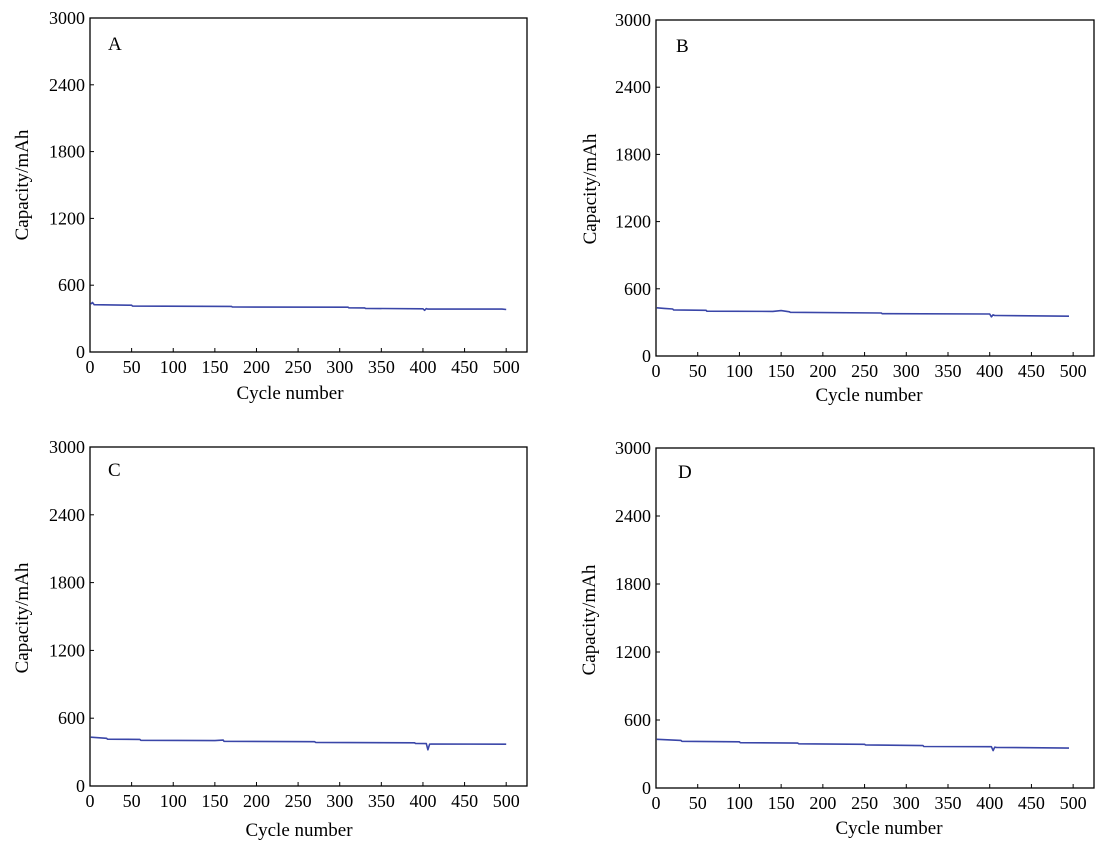 The width and height of the screenshot is (1100, 841). What do you see at coordinates (685, 472) in the screenshot?
I see `panel-label: D` at bounding box center [685, 472].